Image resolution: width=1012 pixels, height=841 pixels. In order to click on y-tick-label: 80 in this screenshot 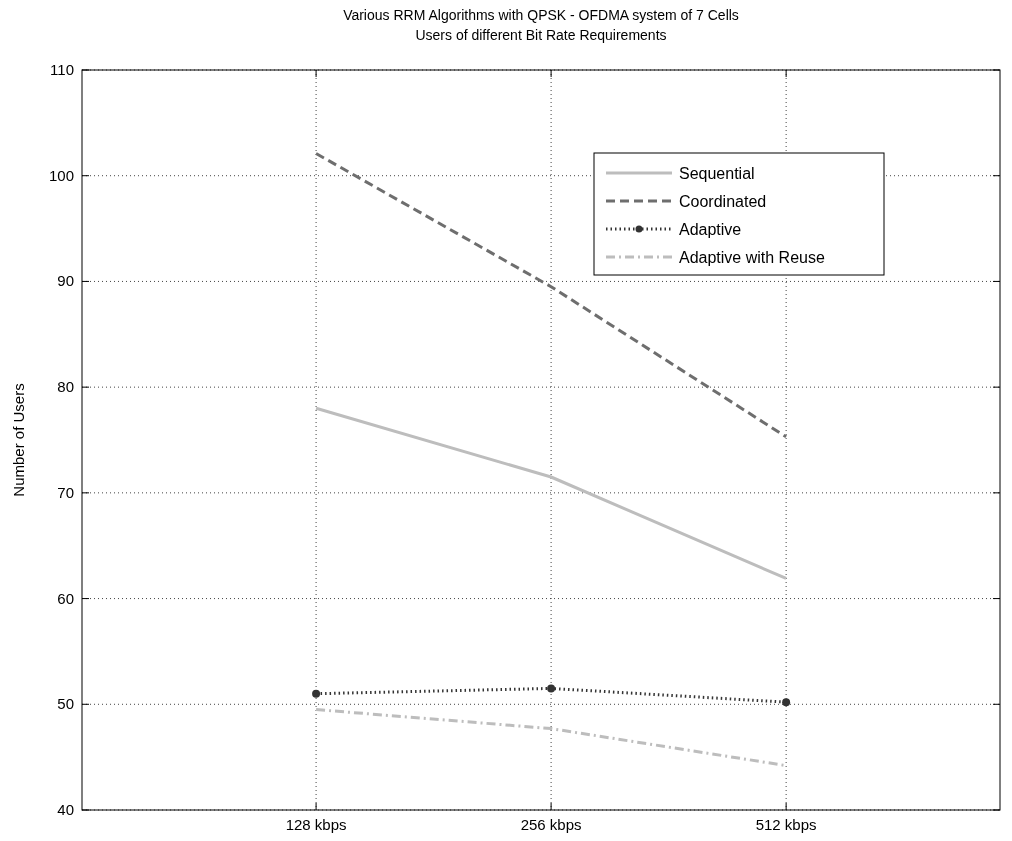, I will do `click(65, 387)`.